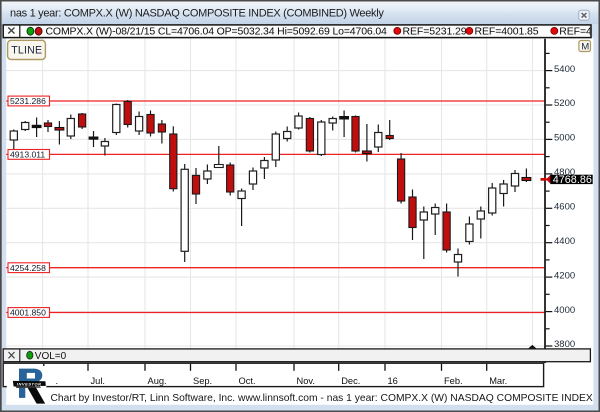 Image resolution: width=600 pixels, height=412 pixels. What do you see at coordinates (564, 310) in the screenshot?
I see `svg-text: 4000` at bounding box center [564, 310].